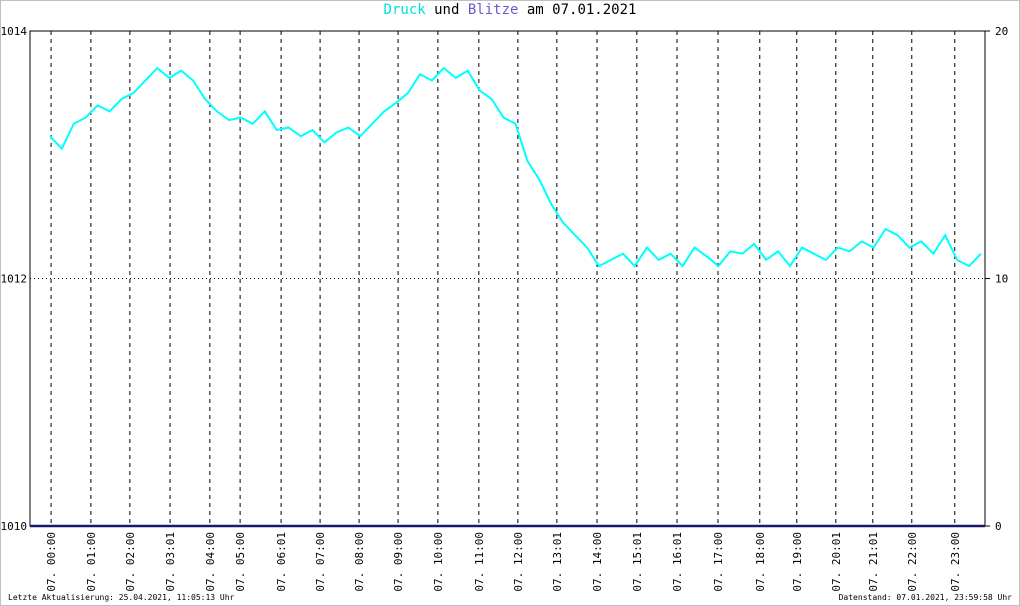  What do you see at coordinates (479, 562) in the screenshot?
I see `x-tick-label: 07. 11:00` at bounding box center [479, 562].